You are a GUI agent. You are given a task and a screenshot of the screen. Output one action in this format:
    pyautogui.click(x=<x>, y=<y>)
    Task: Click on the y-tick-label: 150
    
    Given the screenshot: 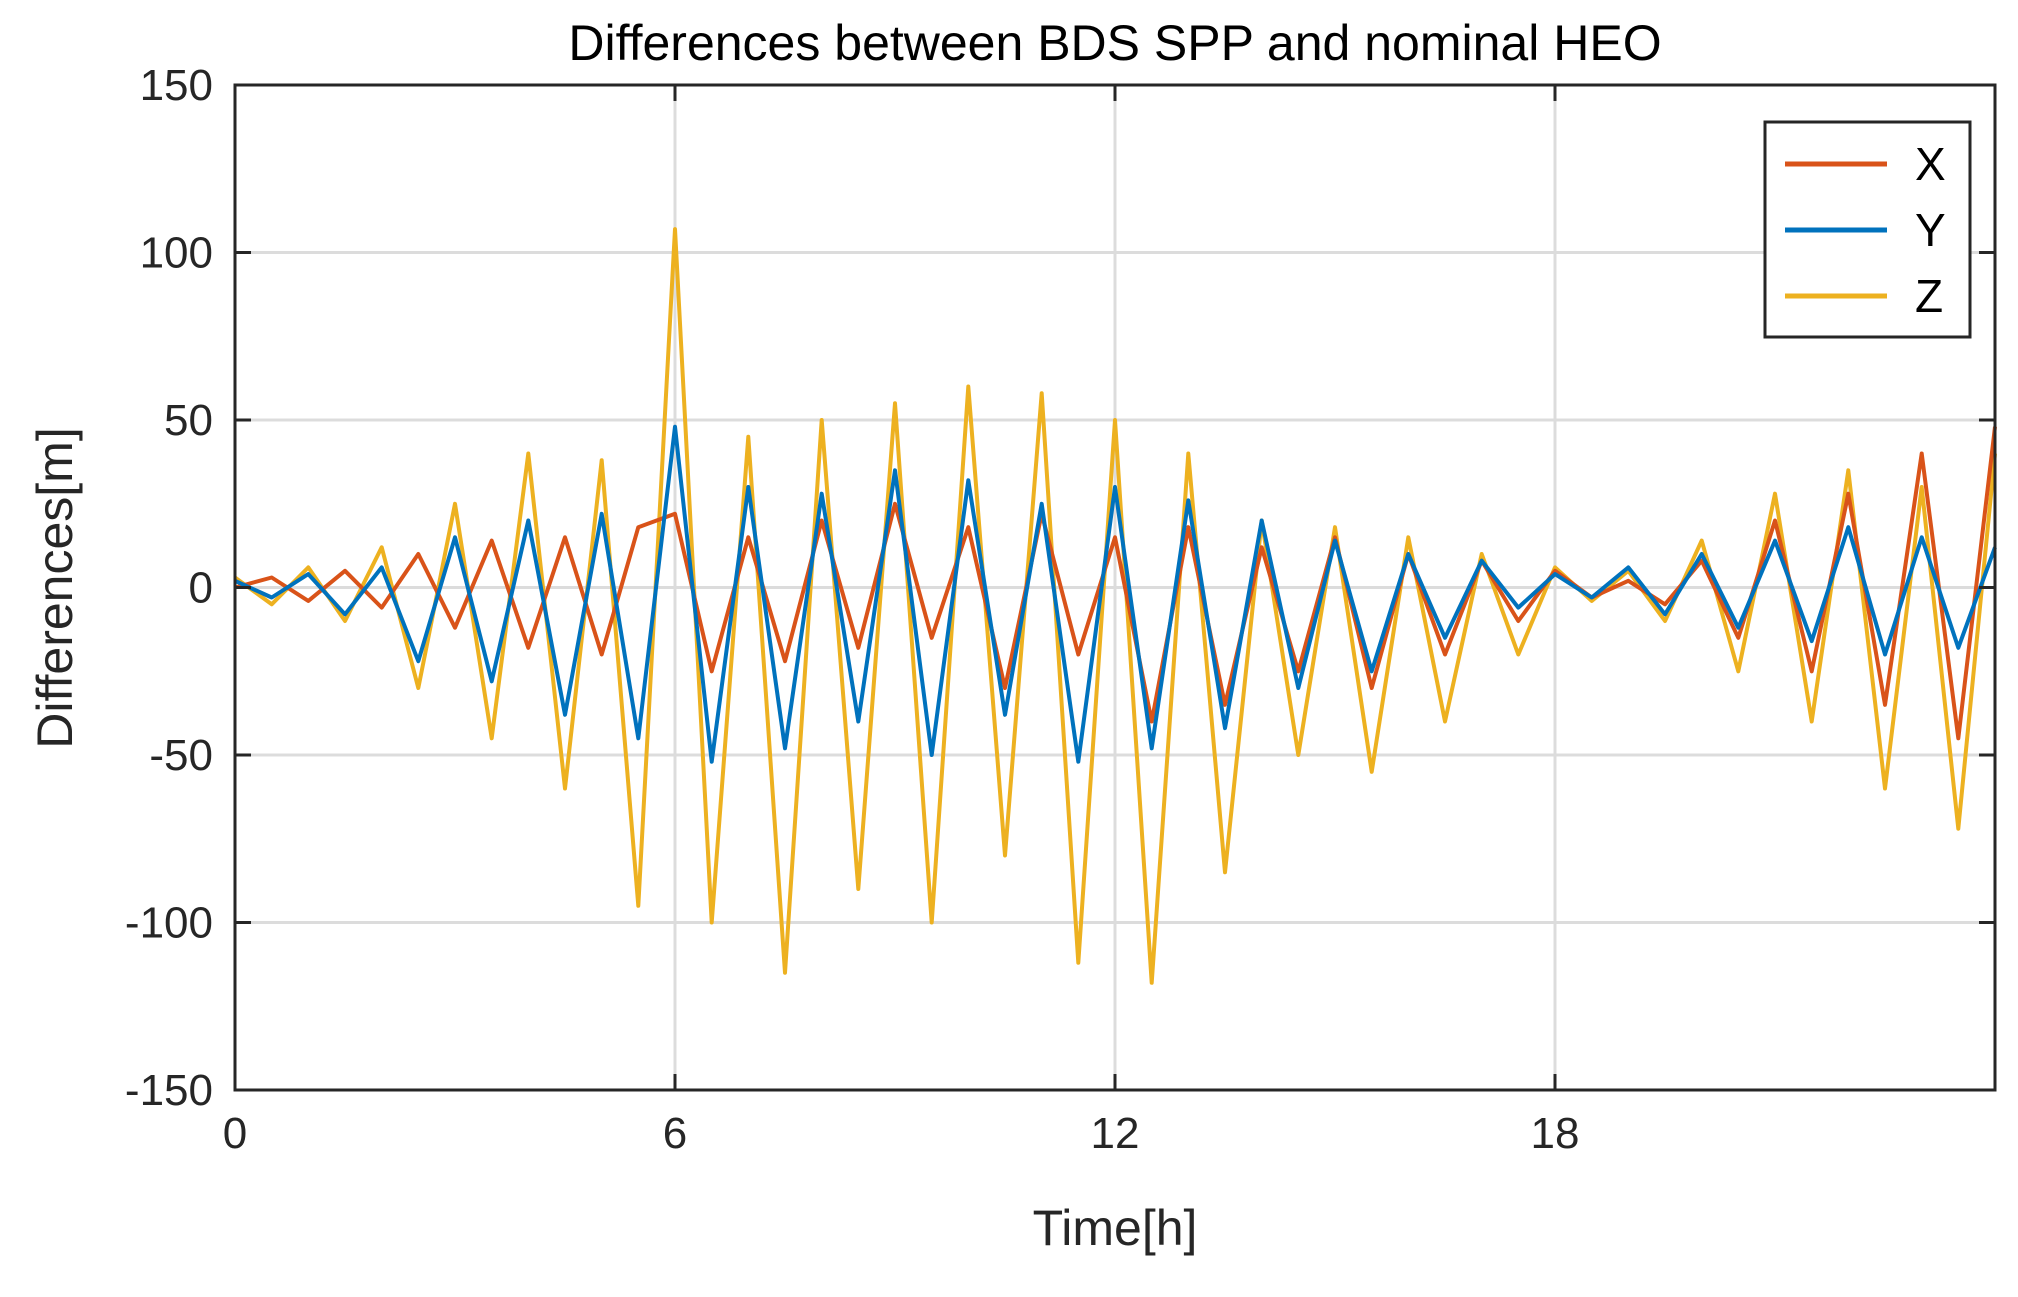 What is the action you would take?
    pyautogui.click(x=176, y=85)
    